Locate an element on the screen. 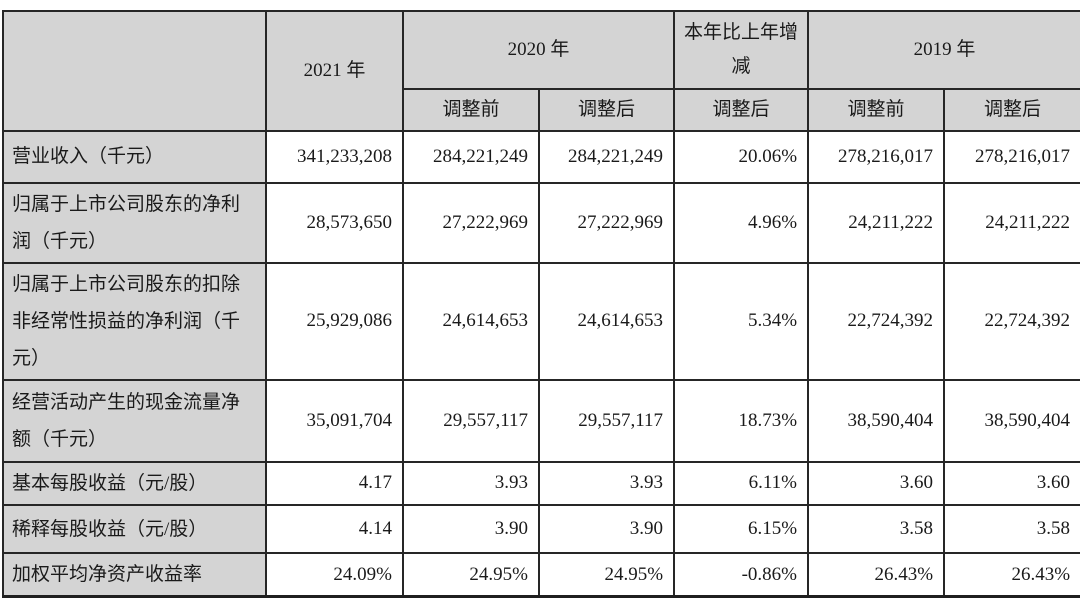 This screenshot has width=1080, height=598. cell-2020-after: 27,222,969 is located at coordinates (606, 223).